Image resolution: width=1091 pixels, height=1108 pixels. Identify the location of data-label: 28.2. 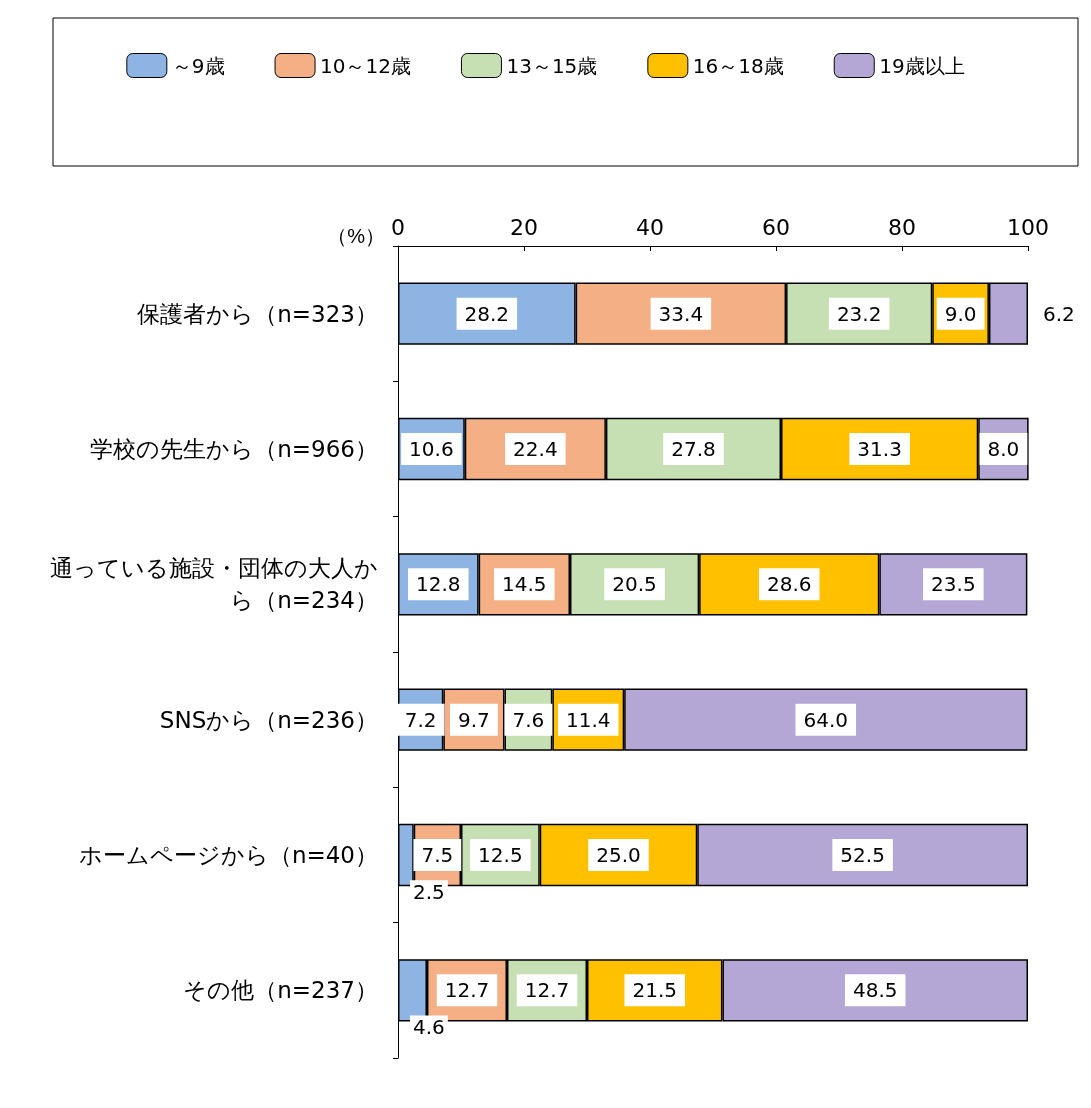
(487, 313).